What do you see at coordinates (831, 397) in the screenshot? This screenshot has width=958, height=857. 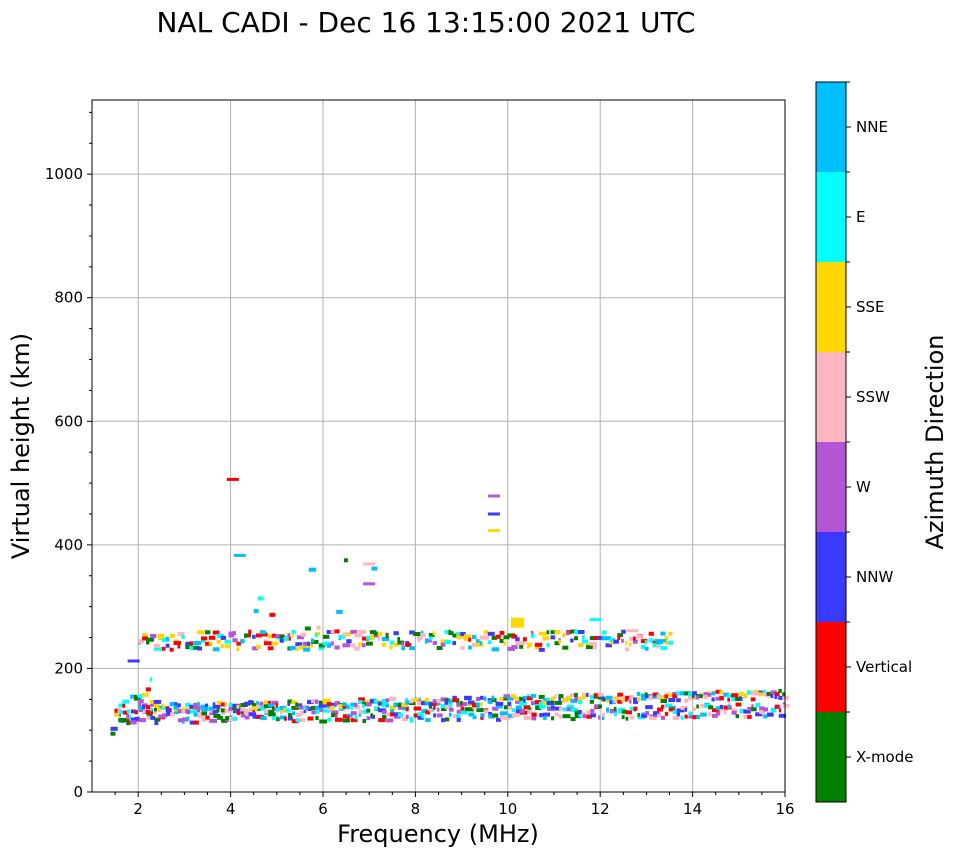 I see `colorbar-segment` at bounding box center [831, 397].